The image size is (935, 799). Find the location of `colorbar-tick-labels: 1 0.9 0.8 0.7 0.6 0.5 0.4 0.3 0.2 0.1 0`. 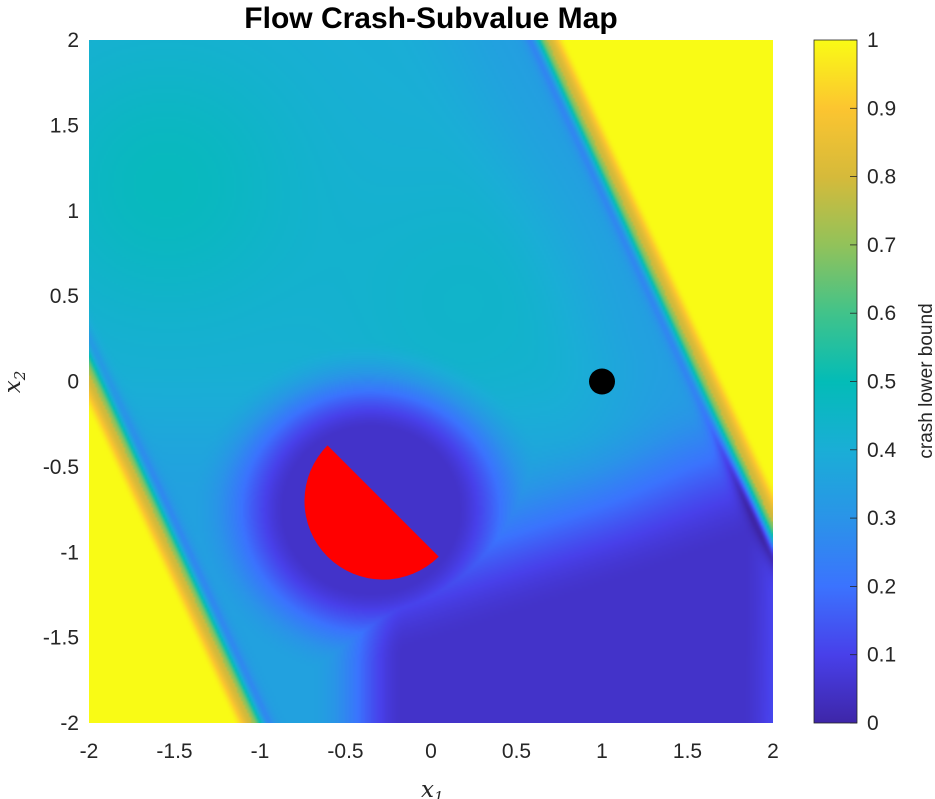

colorbar-tick-labels: 1 0.9 0.8 0.7 0.6 0.5 0.4 0.3 0.2 0.1 0 is located at coordinates (873, 382).